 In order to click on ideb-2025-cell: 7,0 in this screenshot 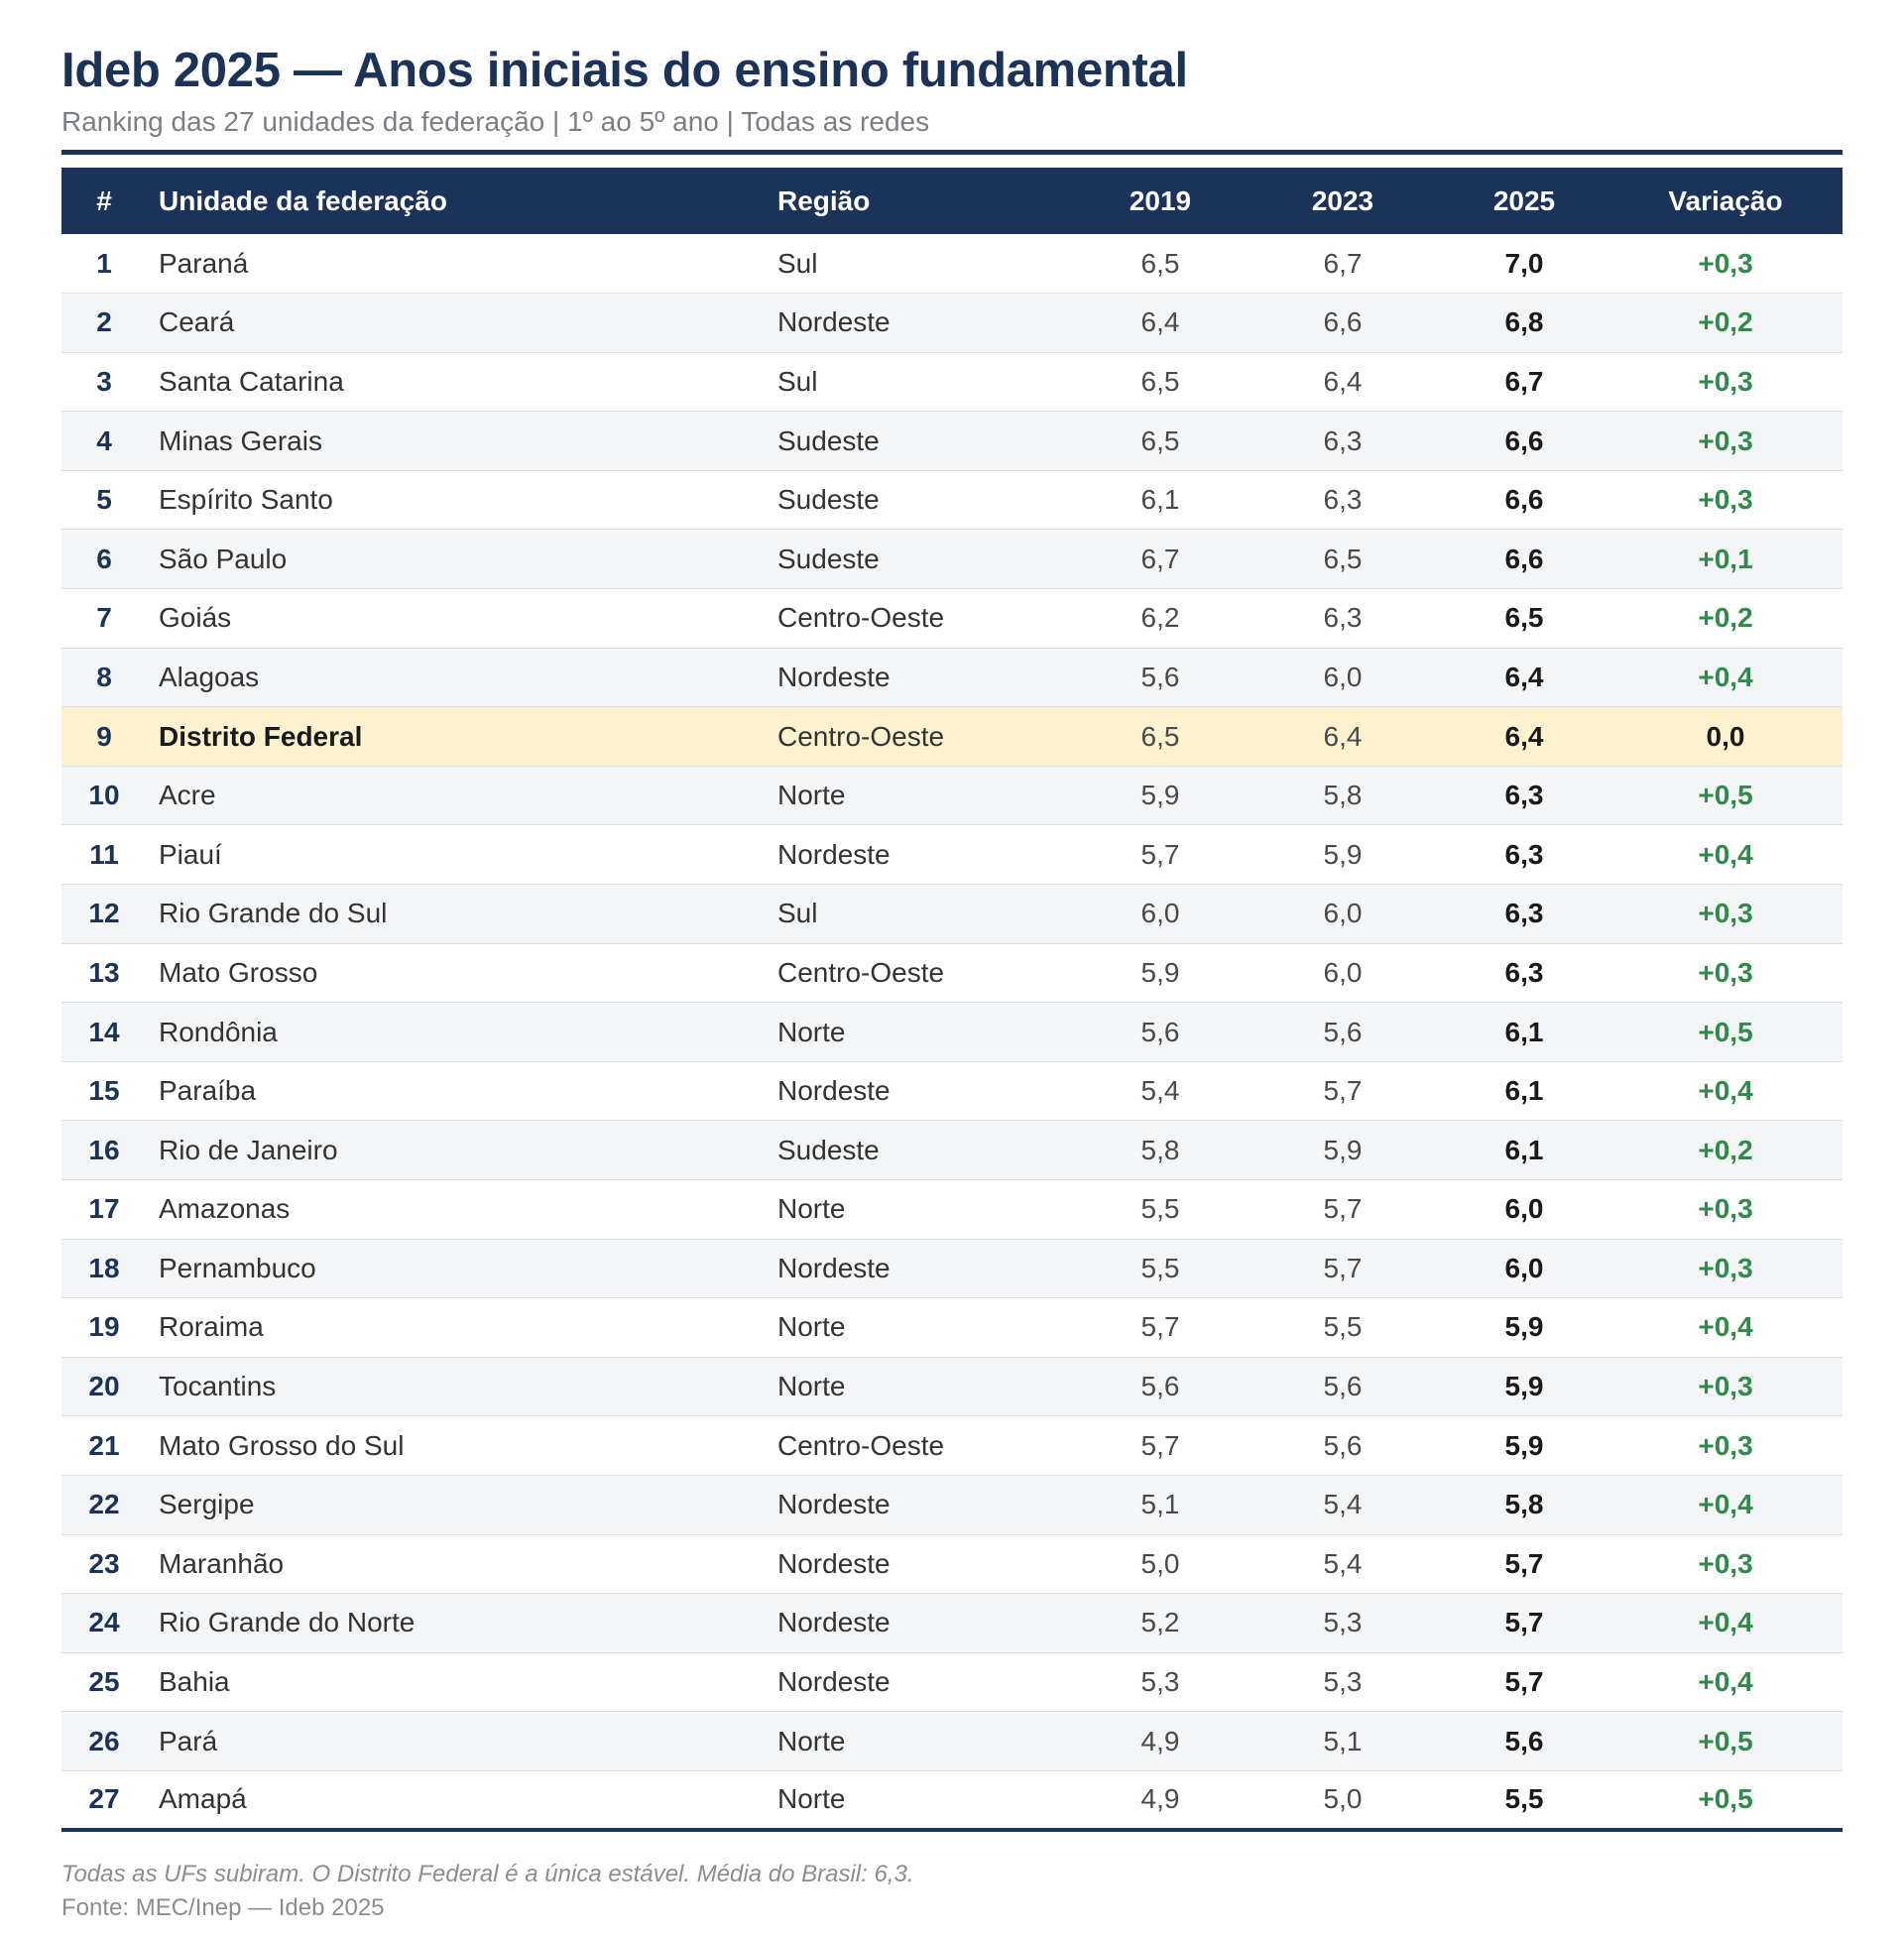, I will do `click(1524, 263)`.